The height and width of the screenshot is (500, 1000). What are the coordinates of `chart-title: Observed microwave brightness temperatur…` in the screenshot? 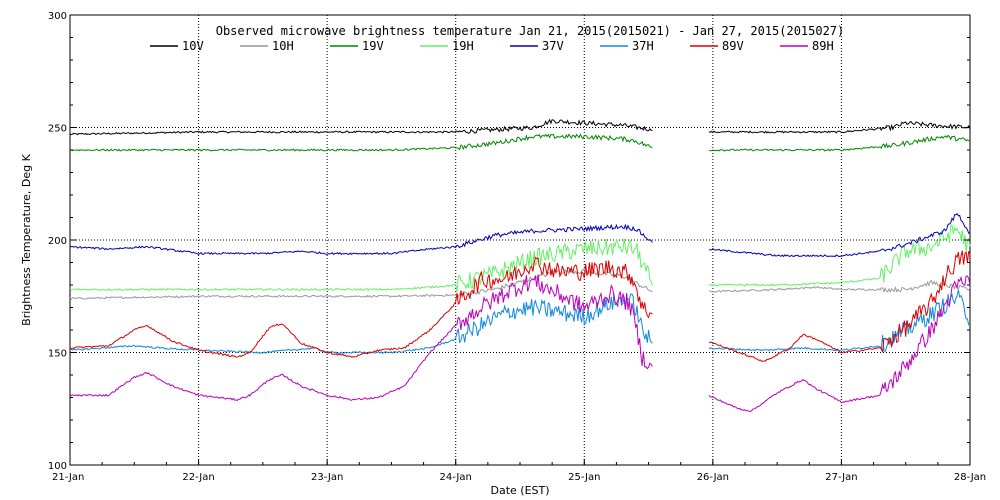 It's located at (530, 31).